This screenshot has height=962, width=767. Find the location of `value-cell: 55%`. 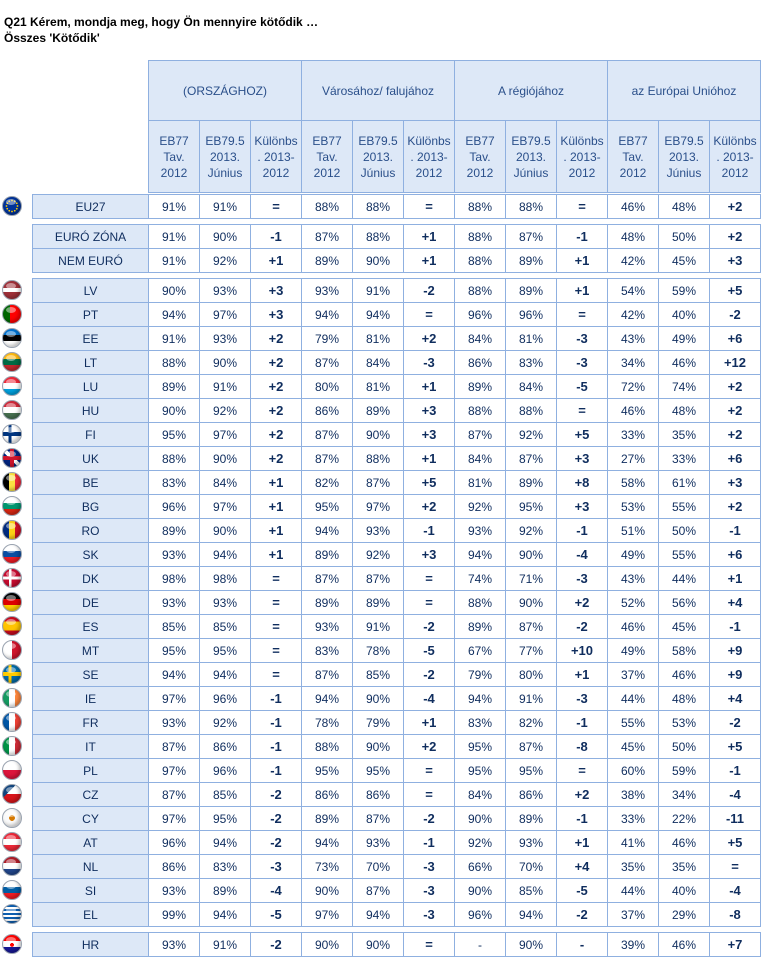

value-cell: 55% is located at coordinates (633, 722).